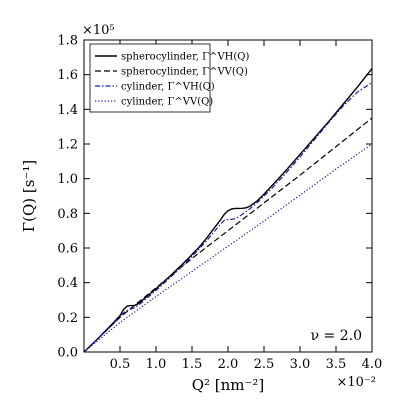 Image resolution: width=415 pixels, height=415 pixels. Describe the element at coordinates (167, 102) in the screenshot. I see `legend-label: cylinder, Γ^VV(Q)` at that location.